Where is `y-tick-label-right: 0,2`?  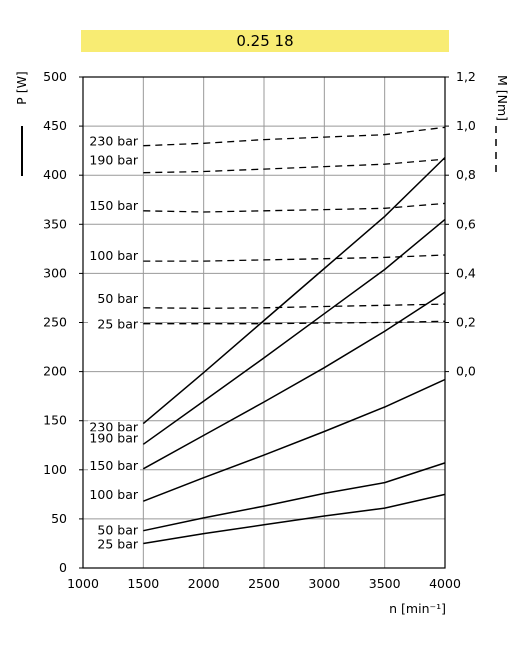 y-tick-label-right: 0,2 is located at coordinates (466, 322).